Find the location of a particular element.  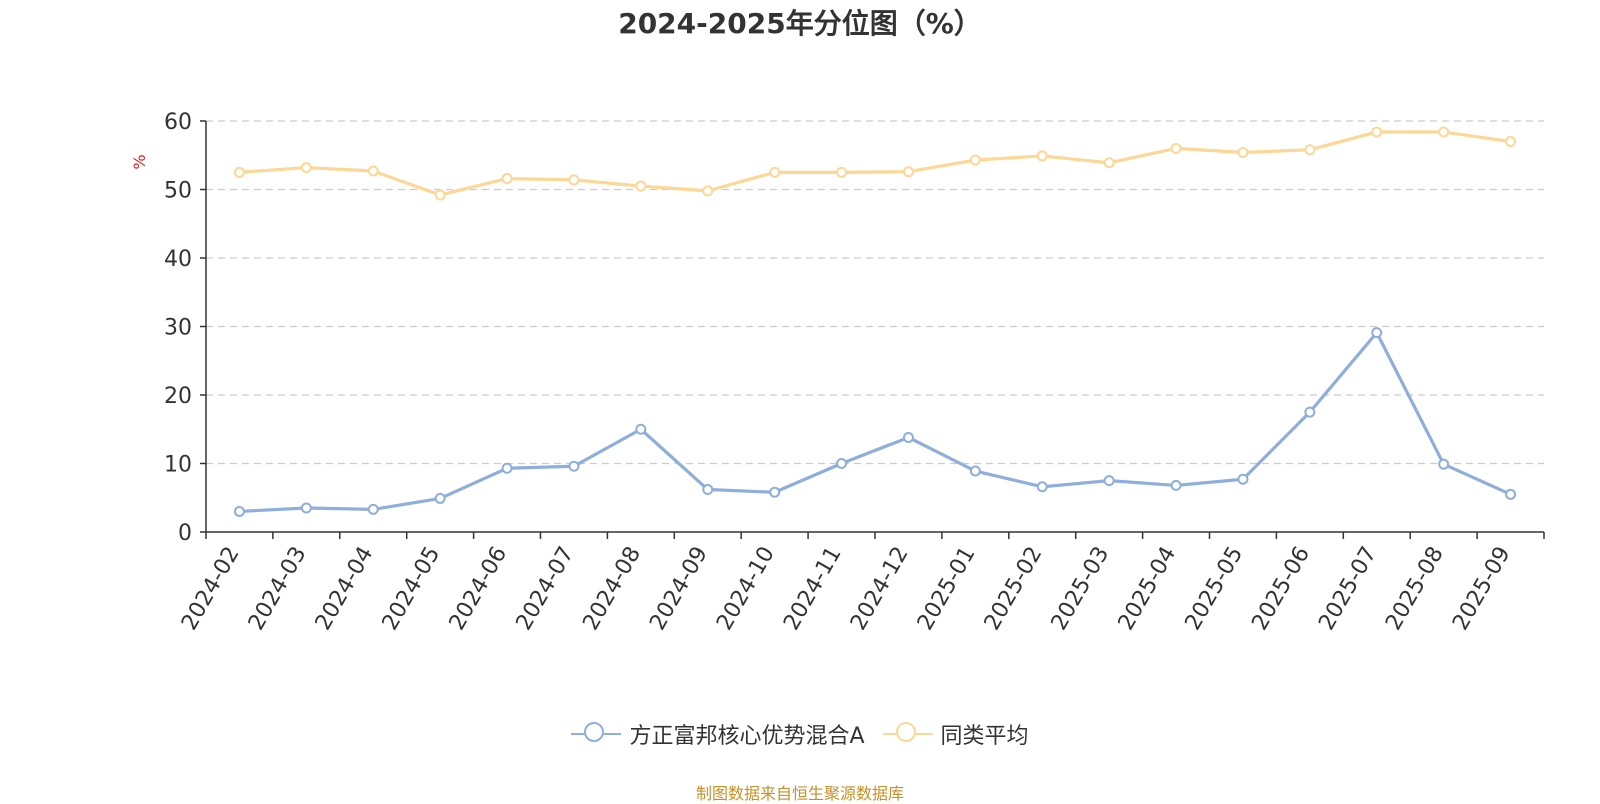

legend-item-fund: 方正富邦核心优势混合A is located at coordinates (718, 734).